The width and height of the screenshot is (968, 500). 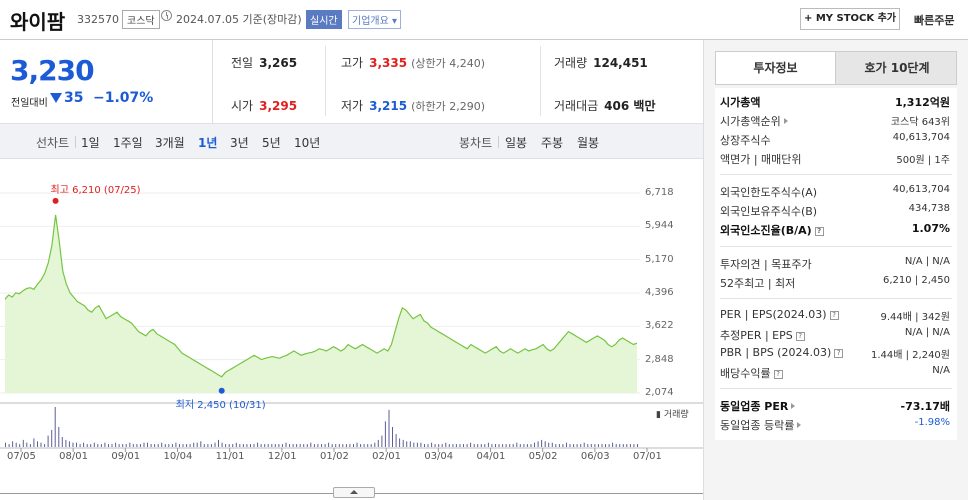 I want to click on info-row: PBR | BPS (2024.03)? 1.44배 | 2,240원, so click(x=836, y=354).